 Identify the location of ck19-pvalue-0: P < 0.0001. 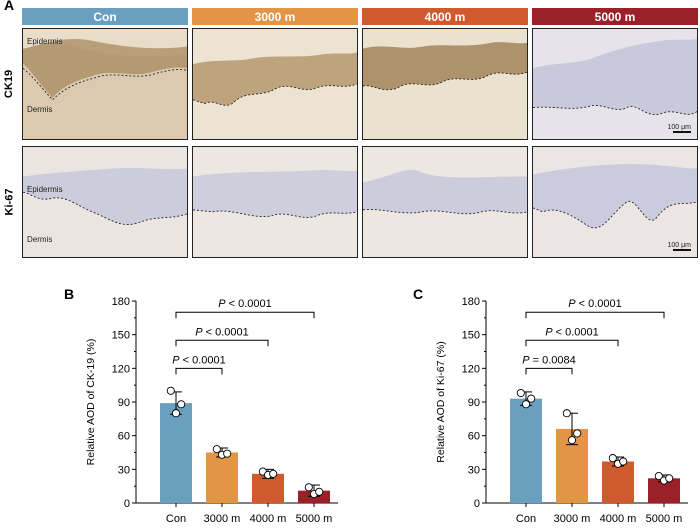
(199, 360).